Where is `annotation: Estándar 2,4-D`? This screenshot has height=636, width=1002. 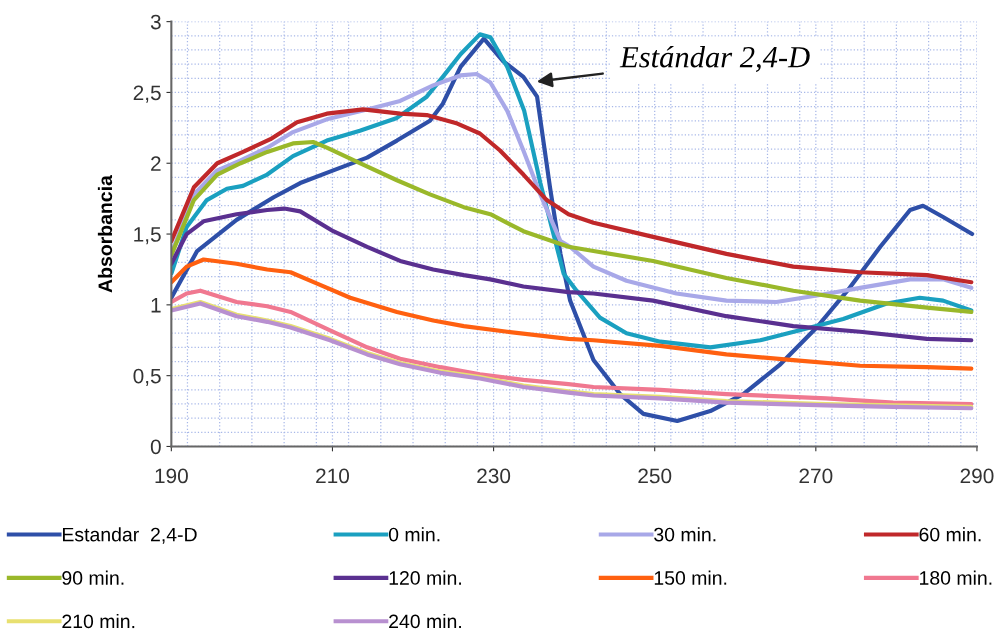
annotation: Estándar 2,4-D is located at coordinates (714, 58).